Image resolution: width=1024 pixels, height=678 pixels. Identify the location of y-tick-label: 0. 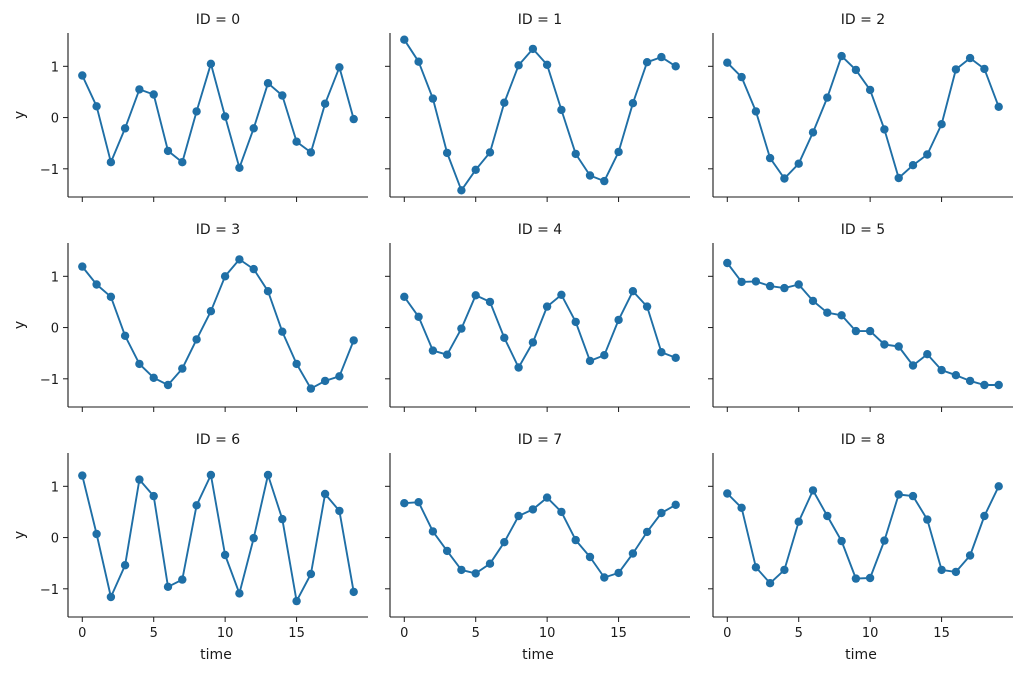
(55, 329).